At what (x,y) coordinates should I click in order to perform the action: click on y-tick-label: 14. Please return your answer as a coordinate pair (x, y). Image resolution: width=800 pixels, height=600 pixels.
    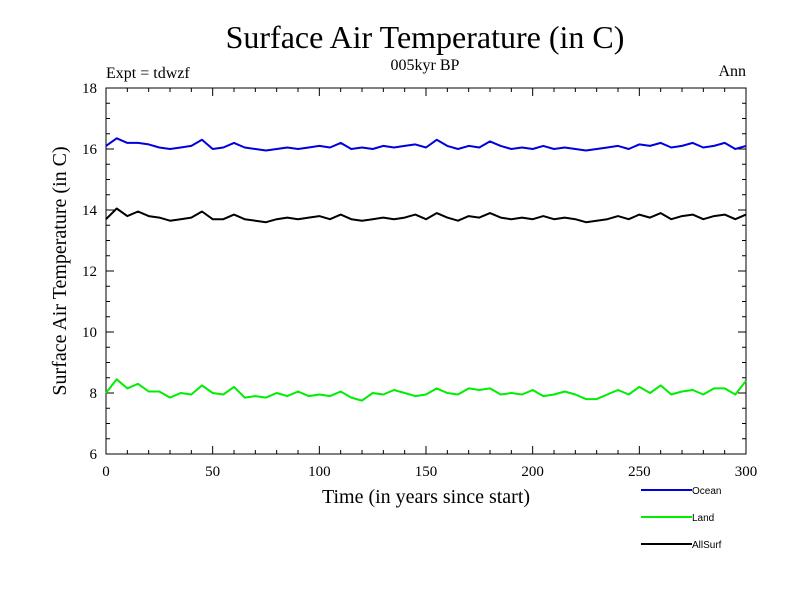
    Looking at the image, I should click on (90, 211).